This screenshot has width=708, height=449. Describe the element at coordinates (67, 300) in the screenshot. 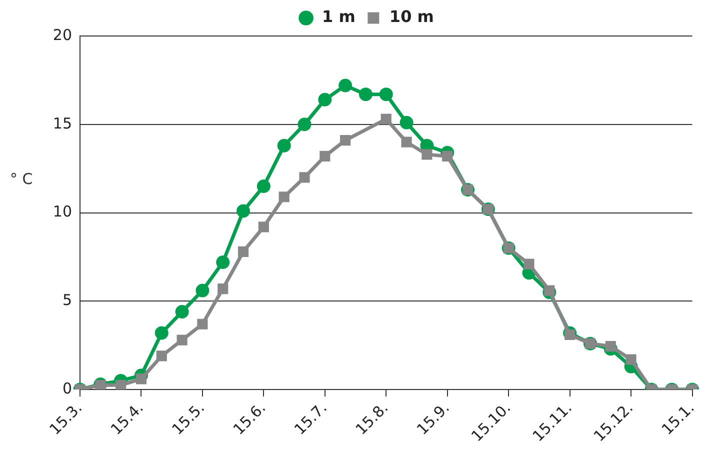

I see `y-tick-label: 5` at that location.